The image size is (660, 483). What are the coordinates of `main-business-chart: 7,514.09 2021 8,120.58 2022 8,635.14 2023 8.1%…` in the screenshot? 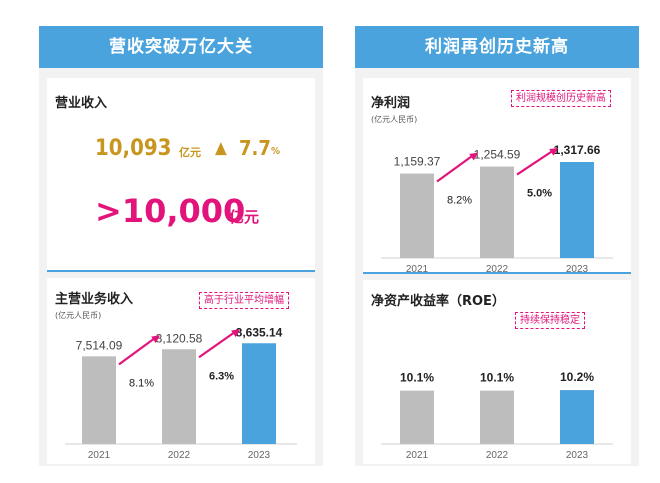 It's located at (181, 393).